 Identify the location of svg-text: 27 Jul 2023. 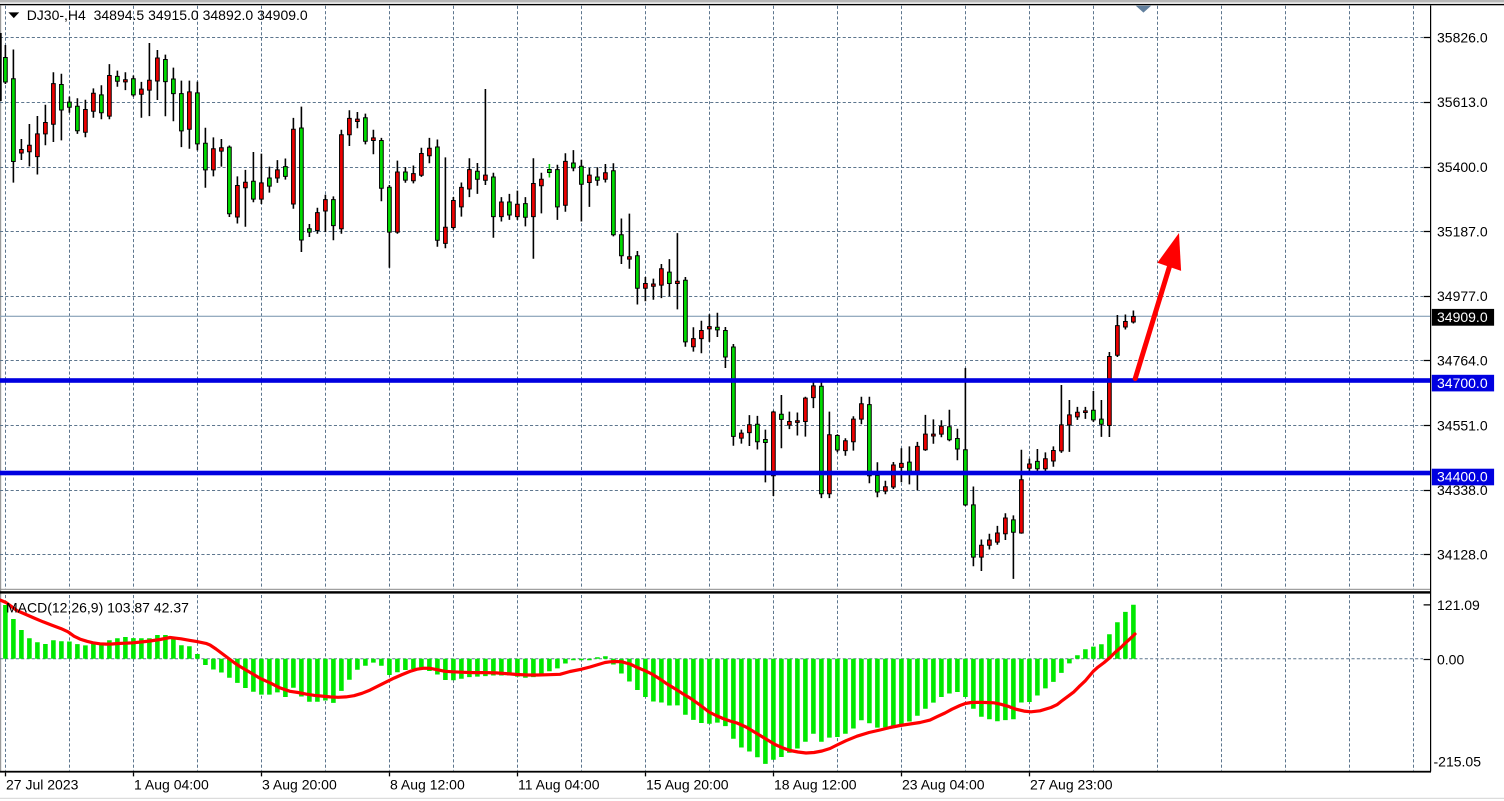
(42, 785).